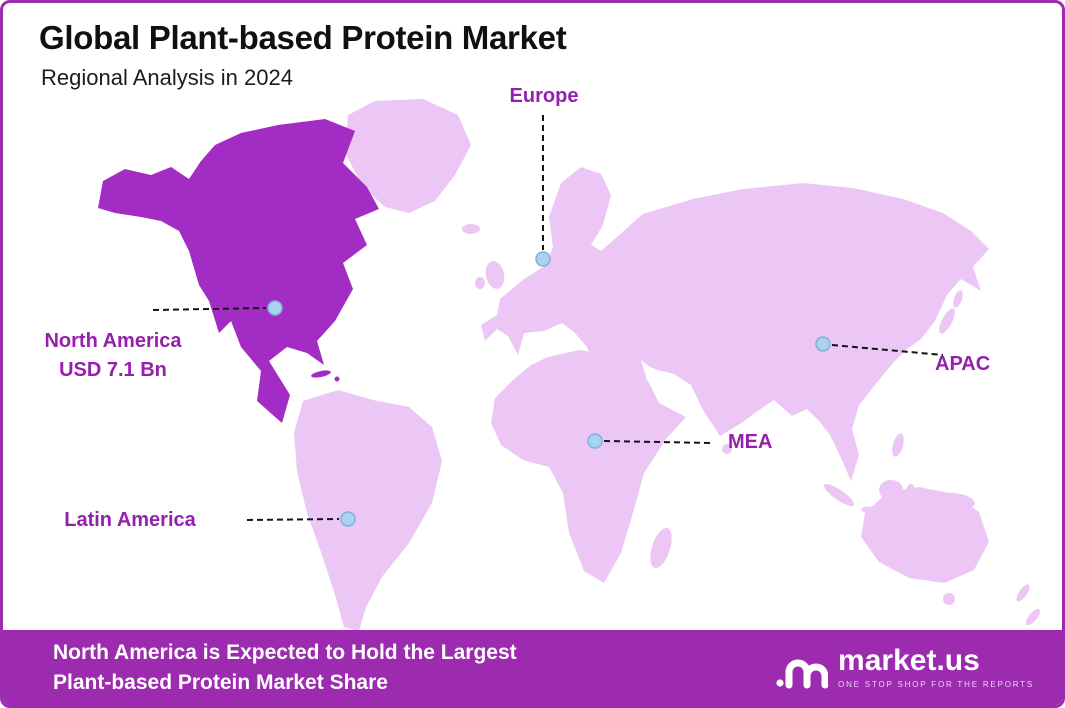  I want to click on brand-name: market.us, so click(909, 660).